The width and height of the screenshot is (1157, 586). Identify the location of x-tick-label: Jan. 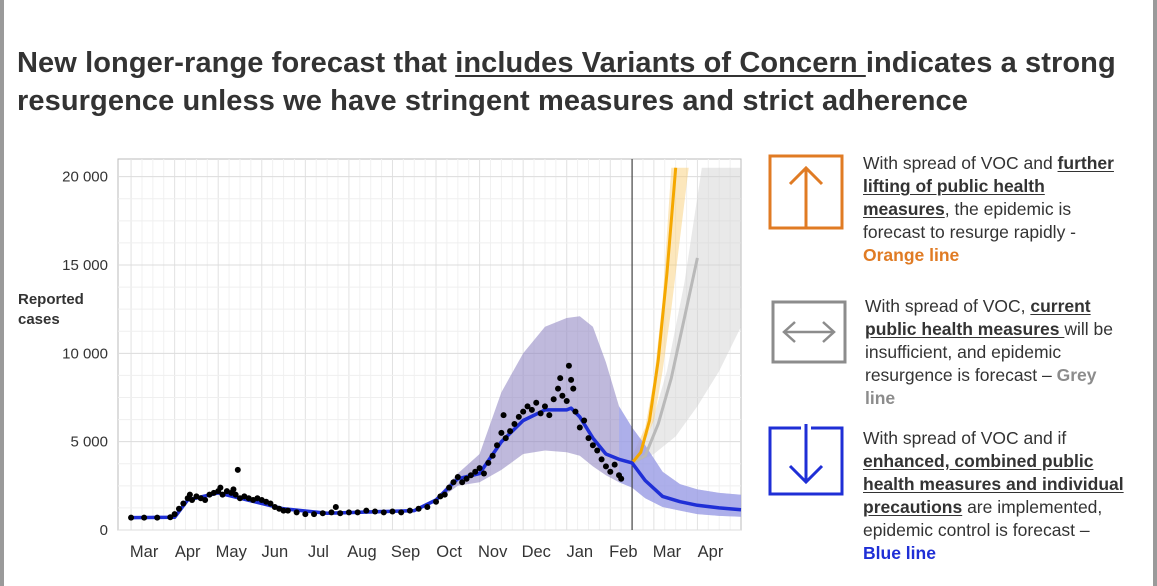
(579, 552).